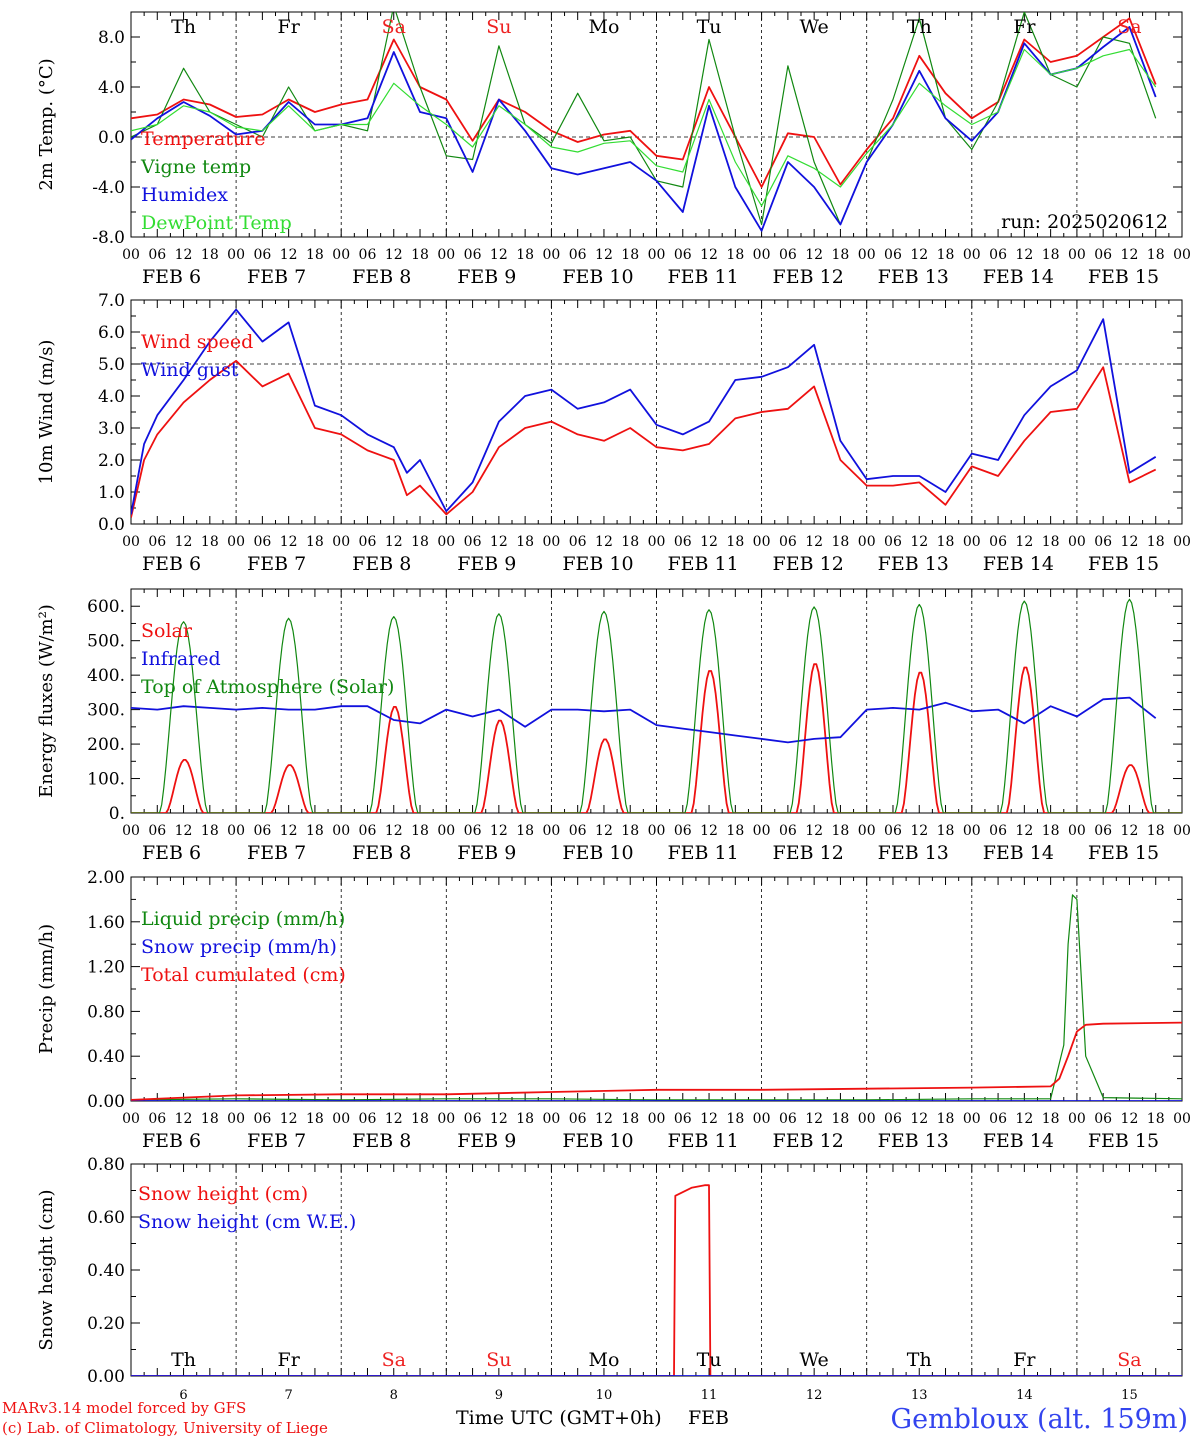 The height and width of the screenshot is (1440, 1194). Describe the element at coordinates (106, 1324) in the screenshot. I see `y-tick-label: 0.20` at that location.